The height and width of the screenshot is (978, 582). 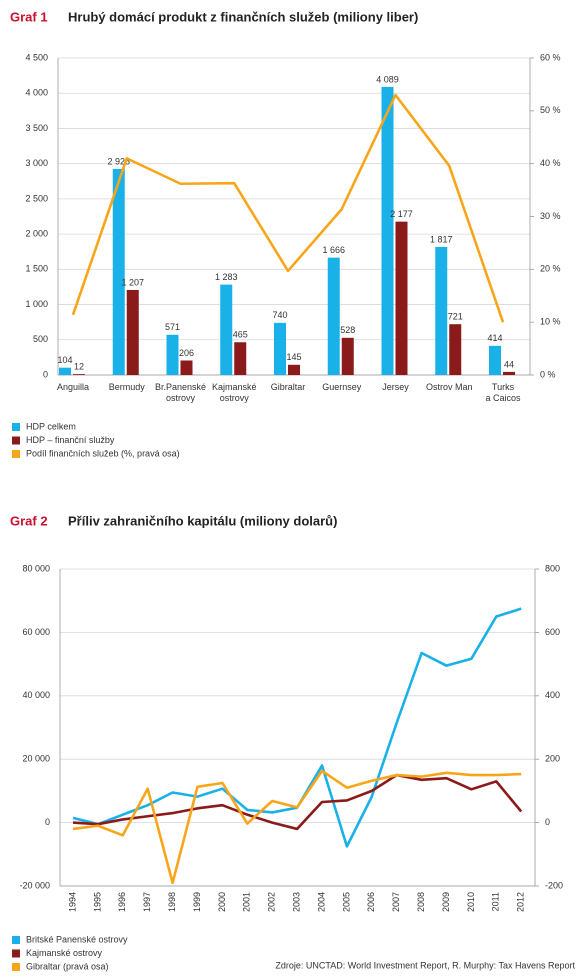 I want to click on legend-label: HDP celkem, so click(x=51, y=426).